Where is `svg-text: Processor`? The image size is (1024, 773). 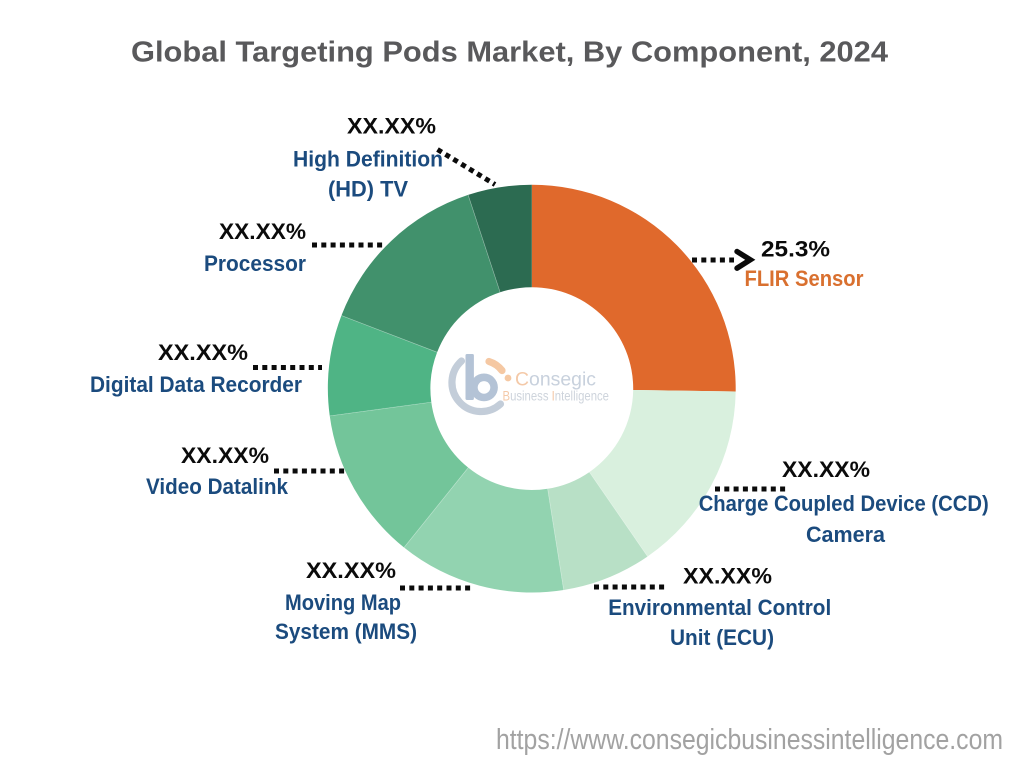 svg-text: Processor is located at coordinates (255, 263).